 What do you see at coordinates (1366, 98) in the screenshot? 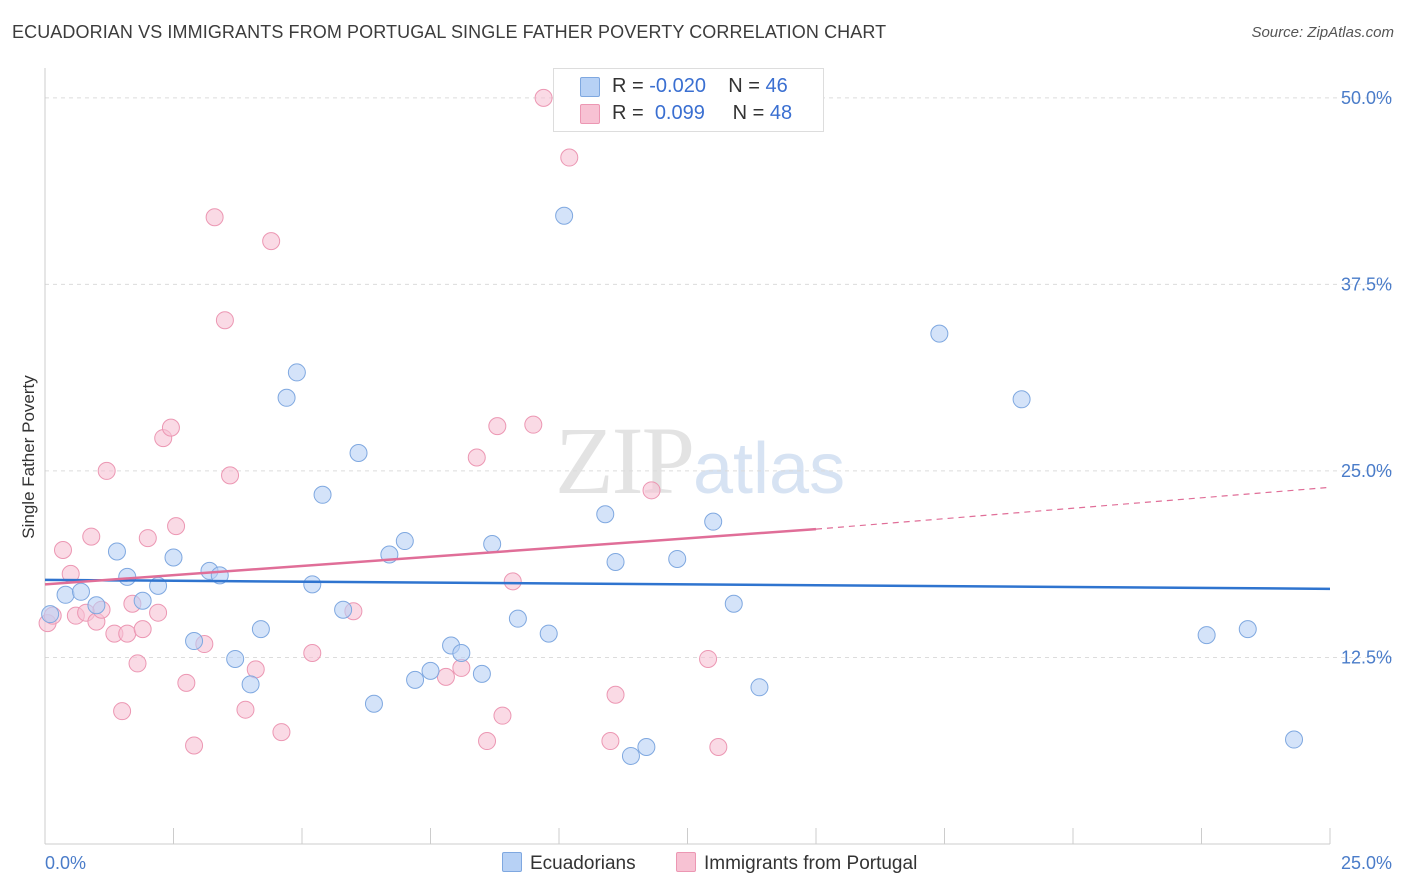
I see `y-tick-label: 50.0%` at bounding box center [1366, 98].